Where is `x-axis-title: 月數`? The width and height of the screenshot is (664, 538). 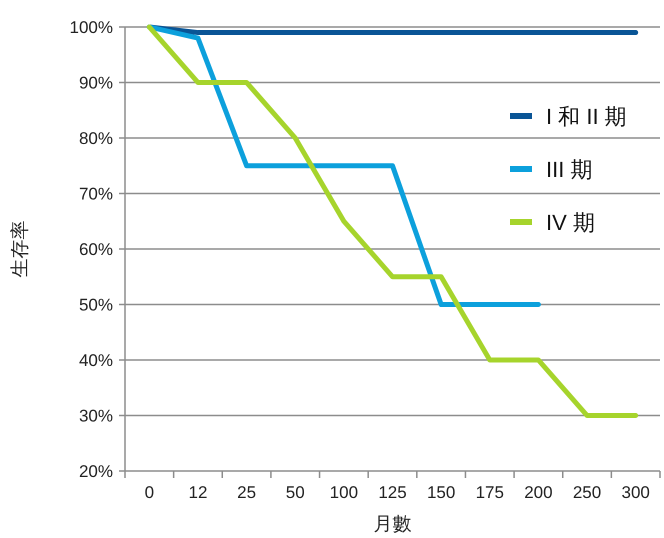
x-axis-title: 月數 is located at coordinates (393, 524).